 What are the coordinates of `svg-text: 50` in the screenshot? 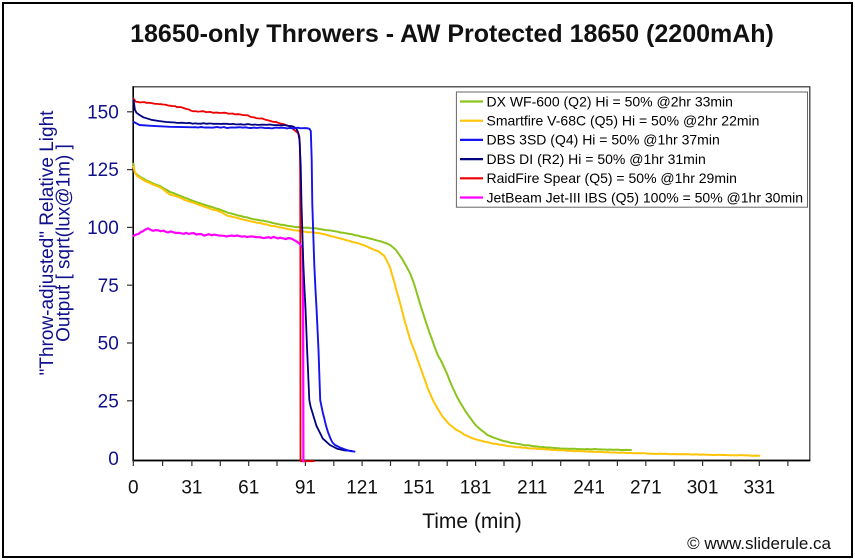 It's located at (108, 344).